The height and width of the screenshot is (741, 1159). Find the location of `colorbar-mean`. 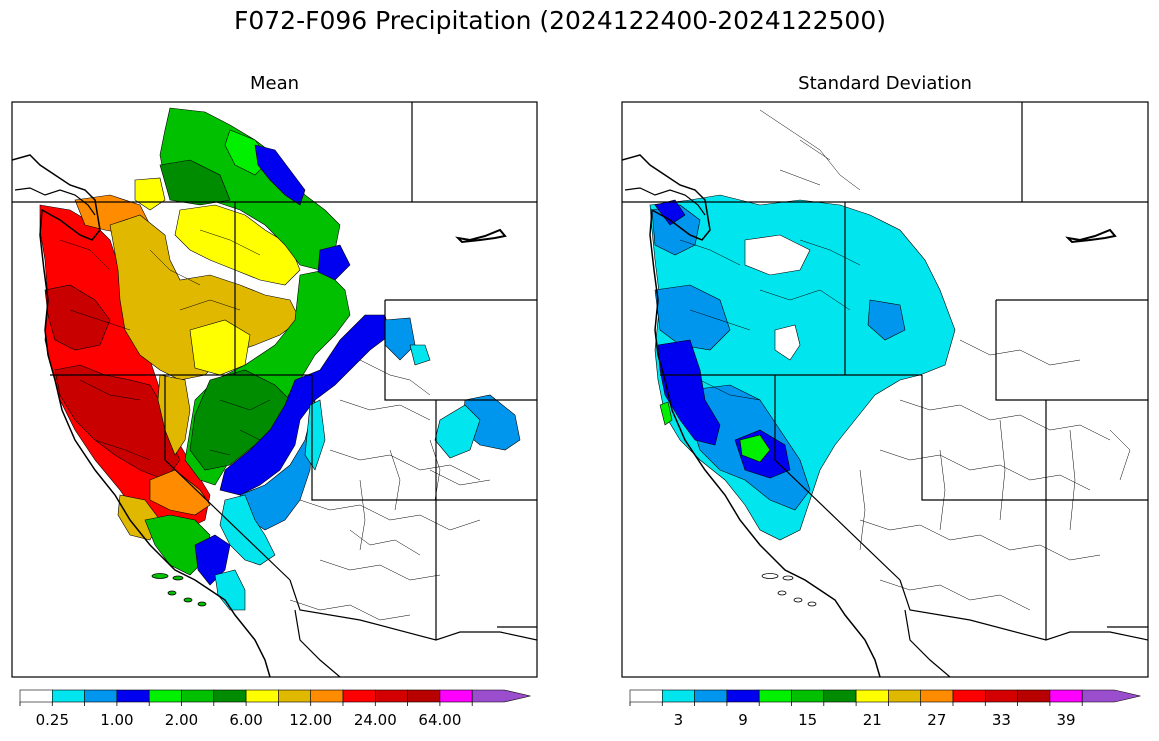

colorbar-mean is located at coordinates (275, 697).